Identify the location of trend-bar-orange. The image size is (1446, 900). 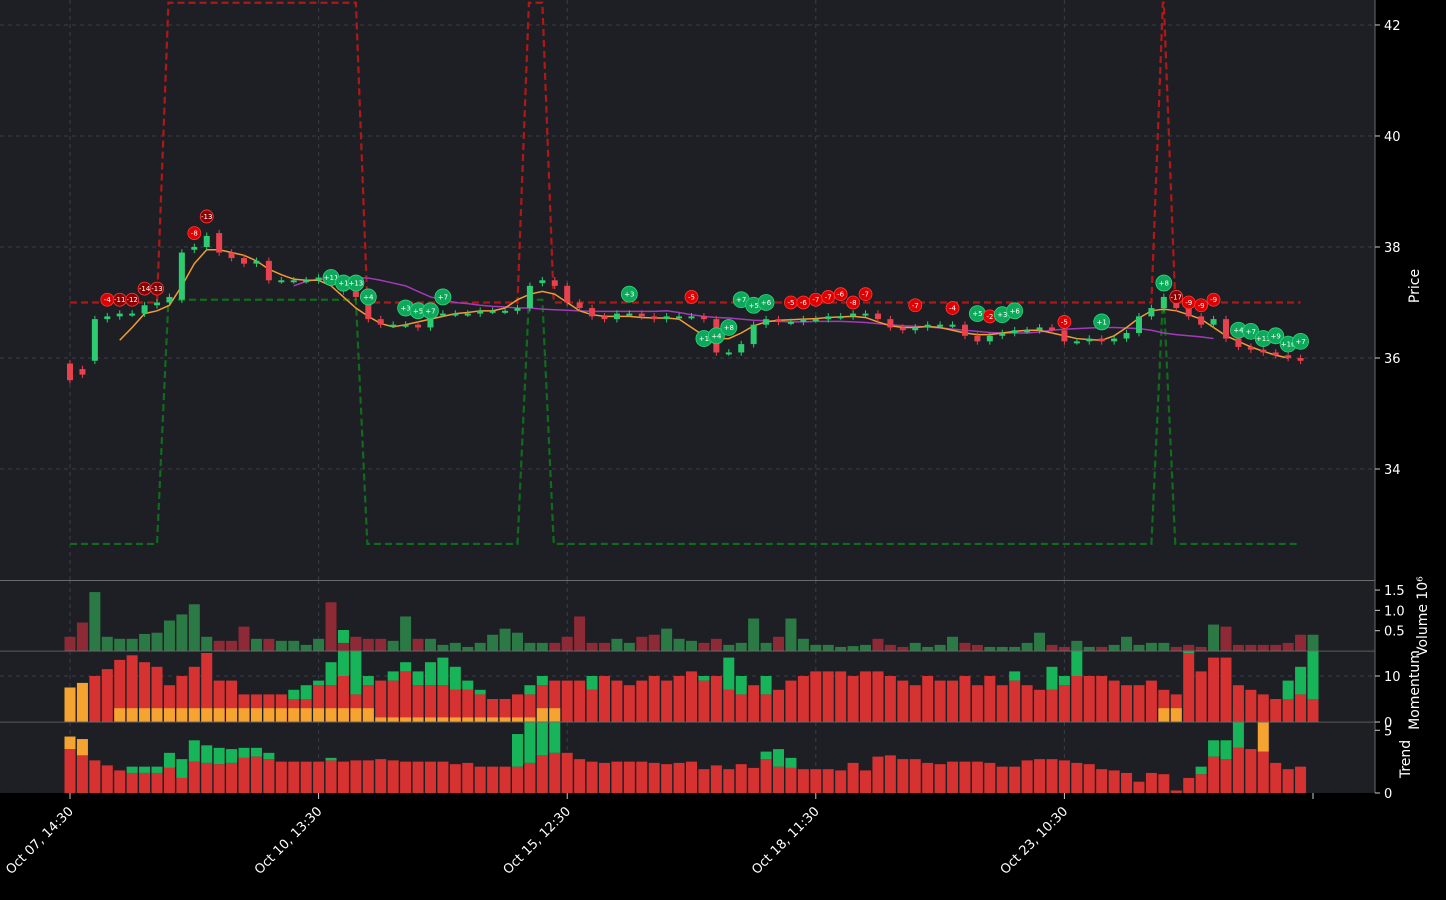
(1263, 736).